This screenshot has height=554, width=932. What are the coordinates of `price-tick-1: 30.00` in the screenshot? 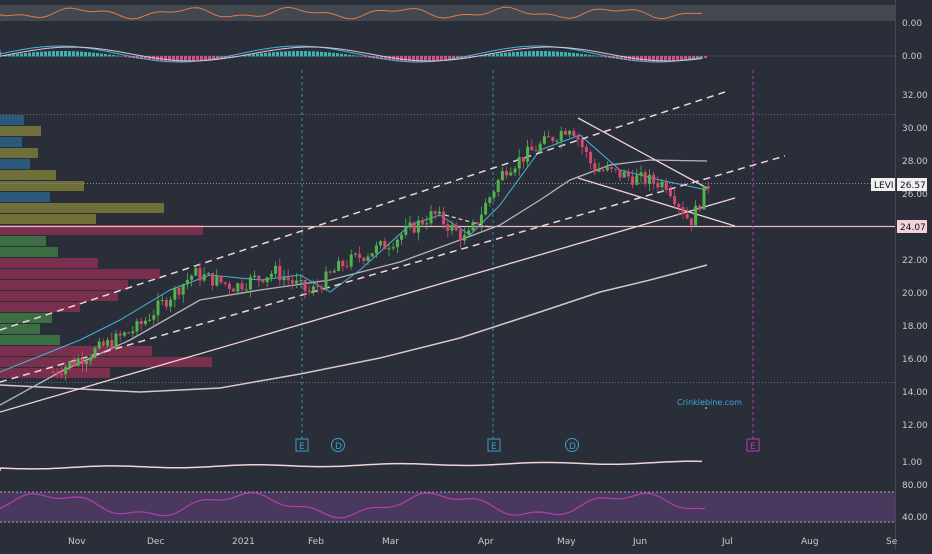 It's located at (915, 129).